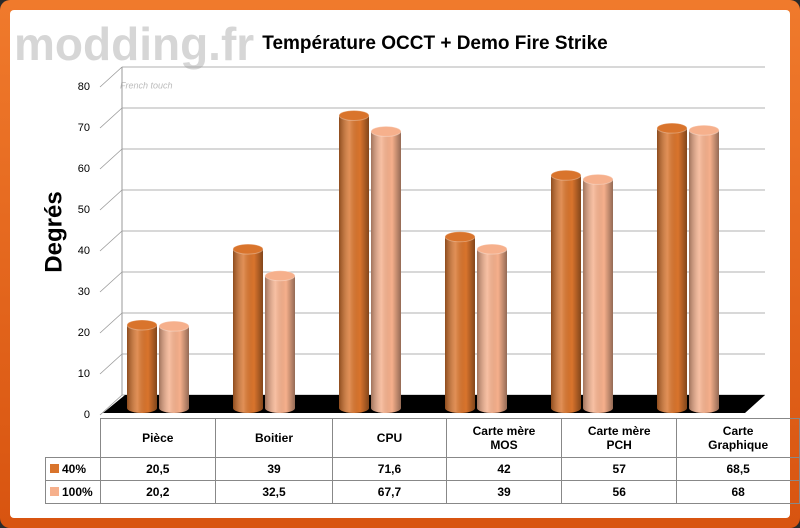  What do you see at coordinates (134, 44) in the screenshot?
I see `logo: modding.fr` at bounding box center [134, 44].